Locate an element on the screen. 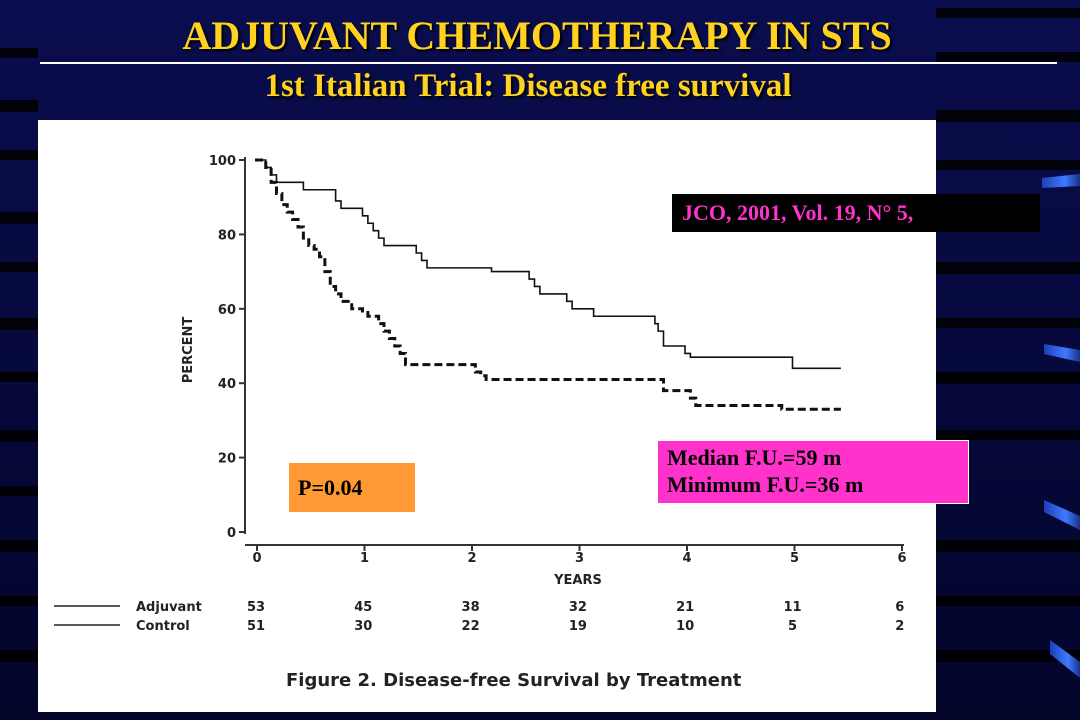 The height and width of the screenshot is (720, 1080). at-risk-value: 11 is located at coordinates (792, 607).